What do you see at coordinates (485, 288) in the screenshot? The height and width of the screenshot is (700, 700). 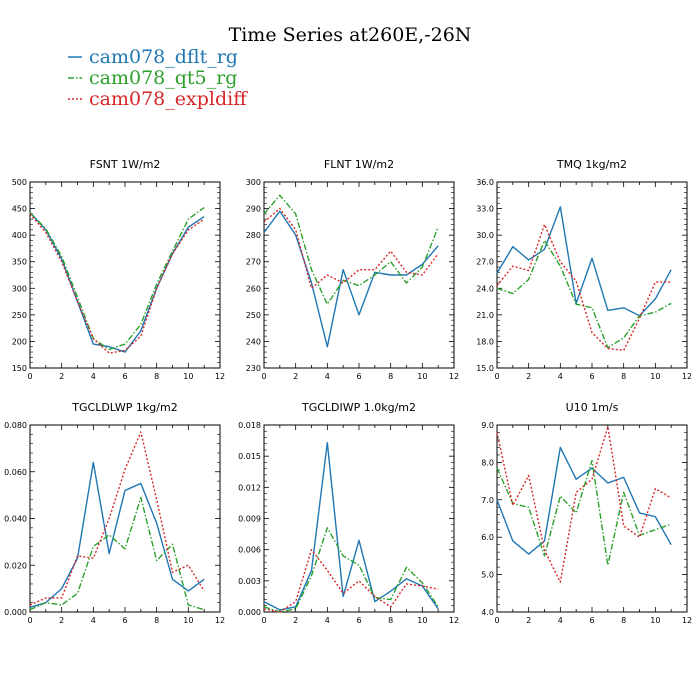 I see `y-tick-label-2-3: 24.0` at bounding box center [485, 288].